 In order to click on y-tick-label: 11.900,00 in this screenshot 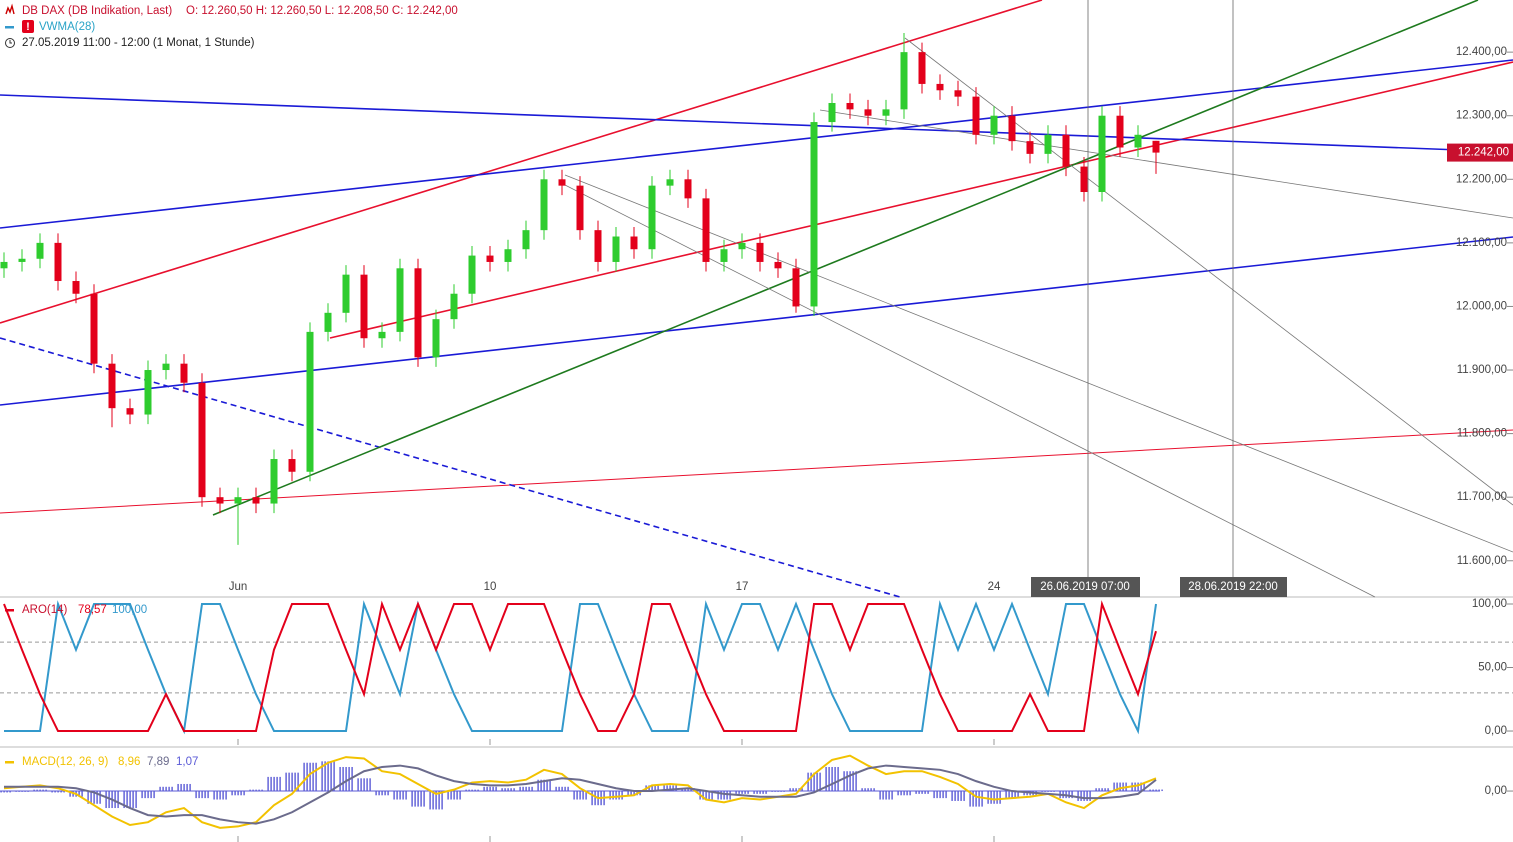, I will do `click(1482, 370)`.